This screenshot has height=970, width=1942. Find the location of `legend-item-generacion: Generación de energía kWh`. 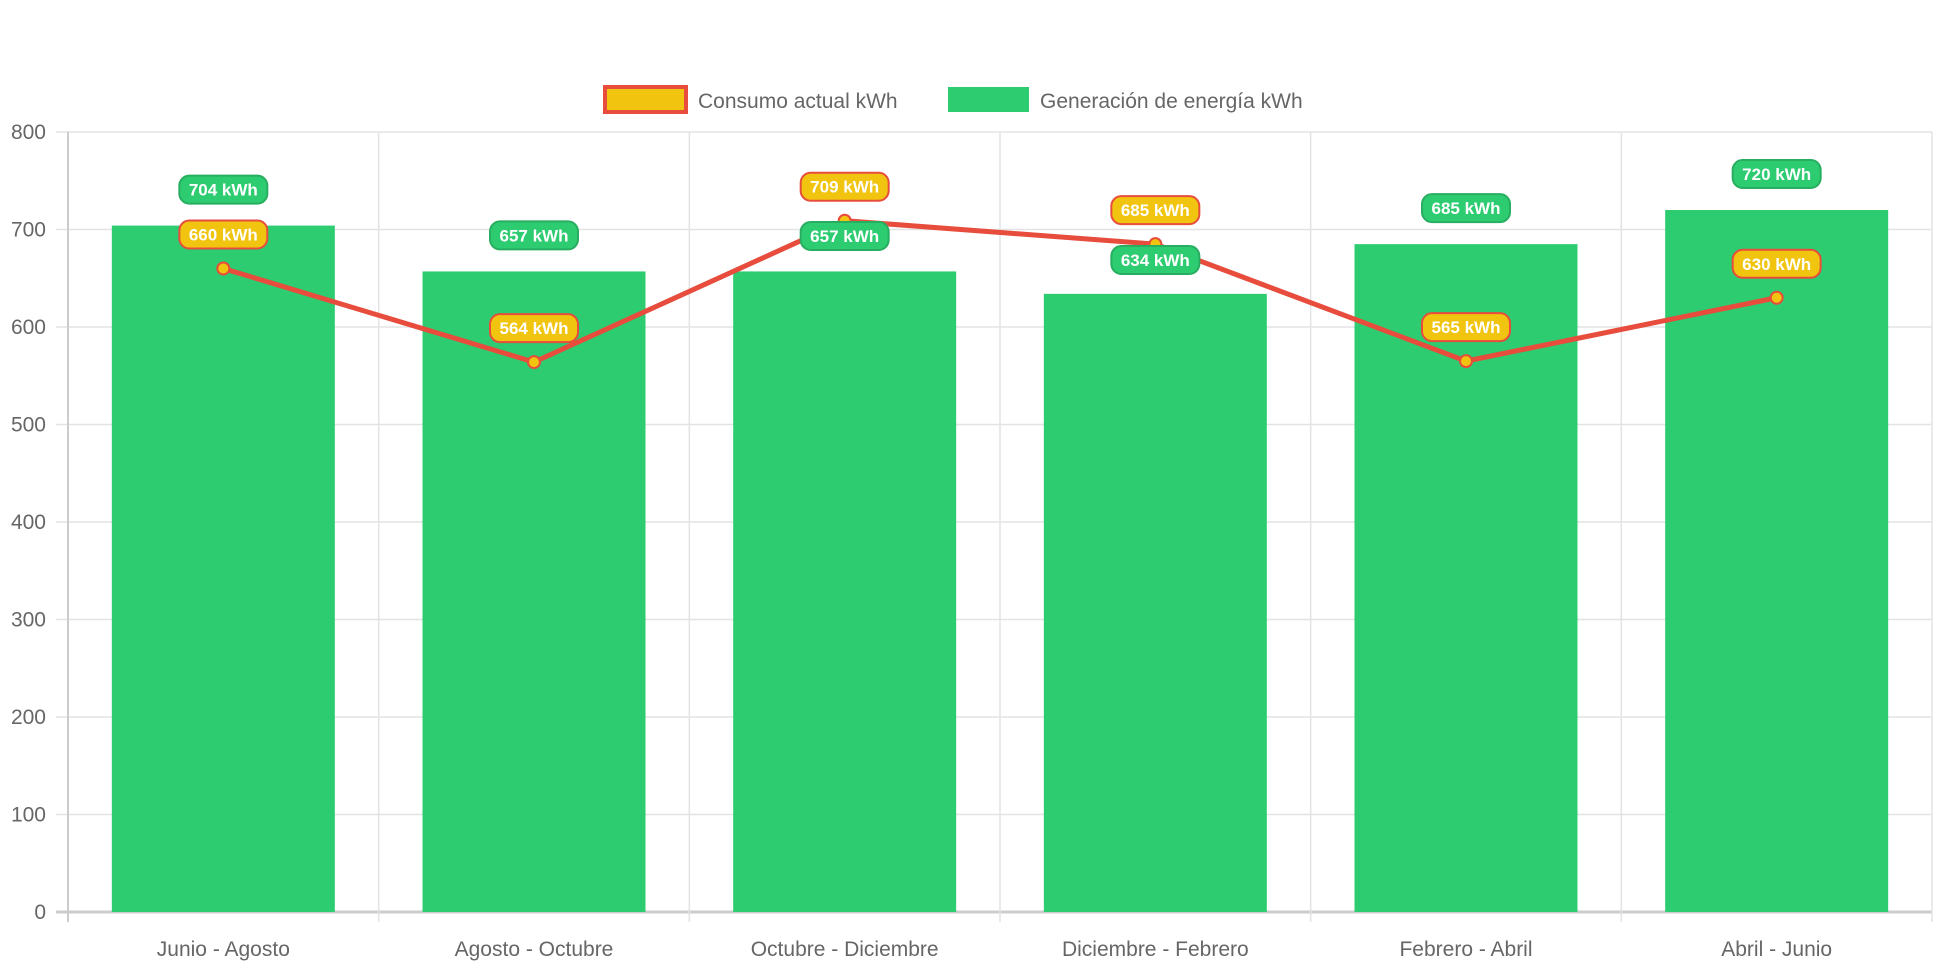

legend-item-generacion: Generación de energía kWh is located at coordinates (1125, 100).